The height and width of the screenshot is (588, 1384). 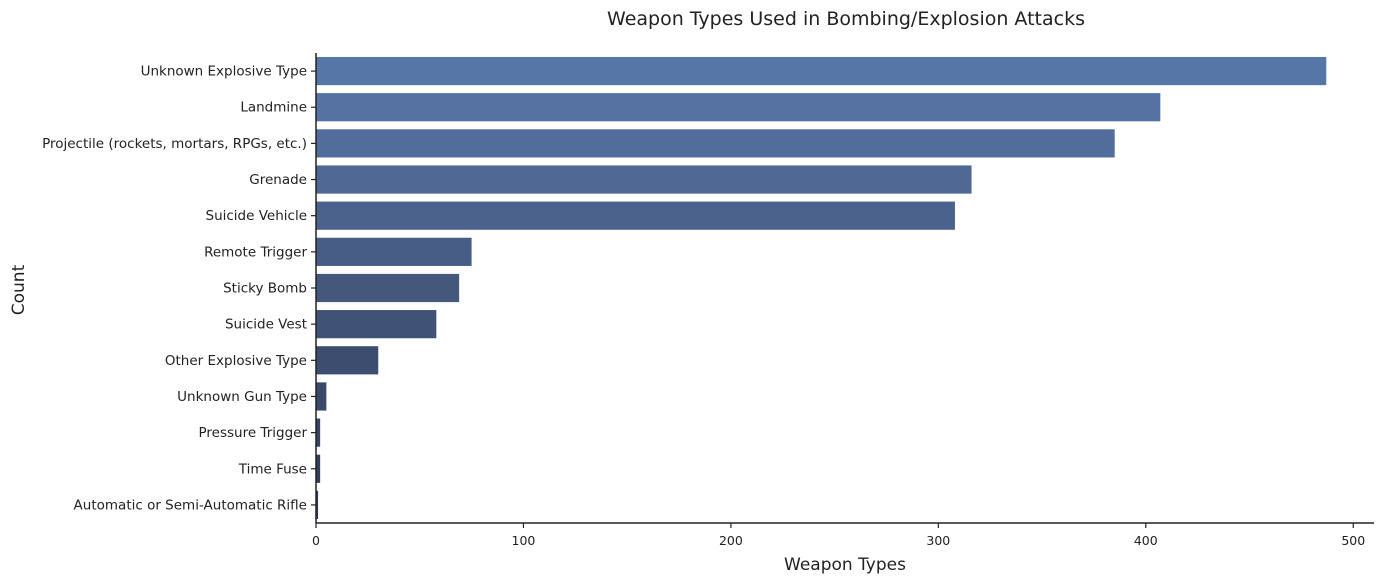 What do you see at coordinates (838, 535) in the screenshot?
I see `x-ticks-group: 0 100 200 300 400 500` at bounding box center [838, 535].